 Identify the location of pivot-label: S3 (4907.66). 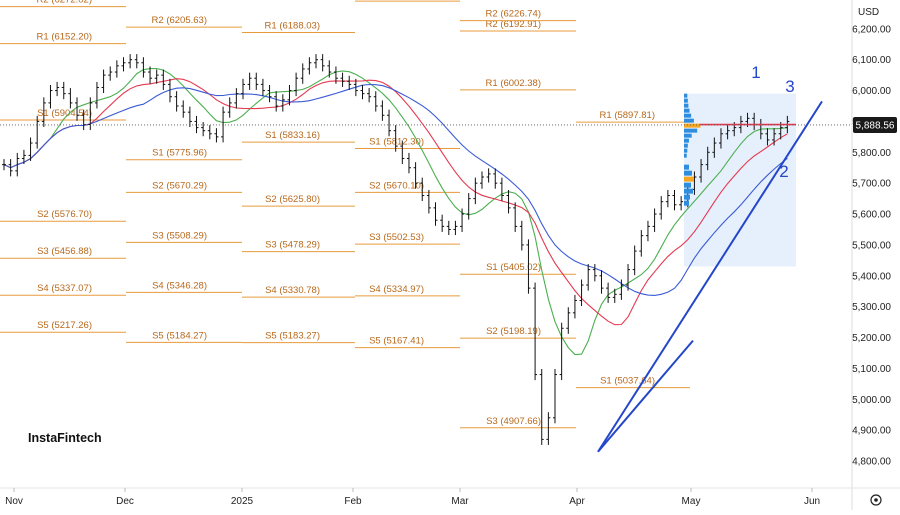
(513, 421).